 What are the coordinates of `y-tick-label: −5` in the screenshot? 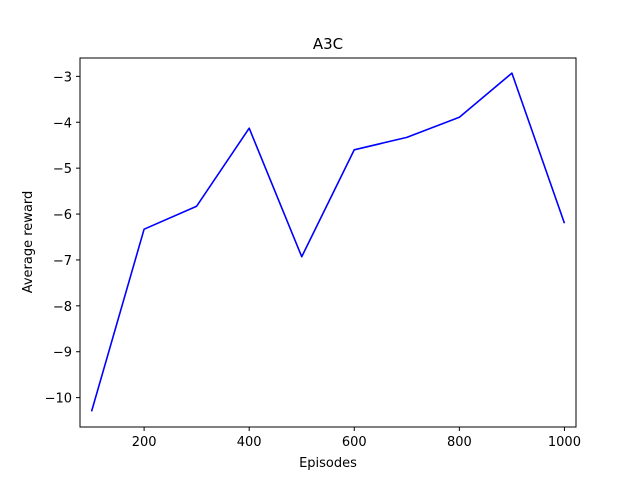 It's located at (62, 169).